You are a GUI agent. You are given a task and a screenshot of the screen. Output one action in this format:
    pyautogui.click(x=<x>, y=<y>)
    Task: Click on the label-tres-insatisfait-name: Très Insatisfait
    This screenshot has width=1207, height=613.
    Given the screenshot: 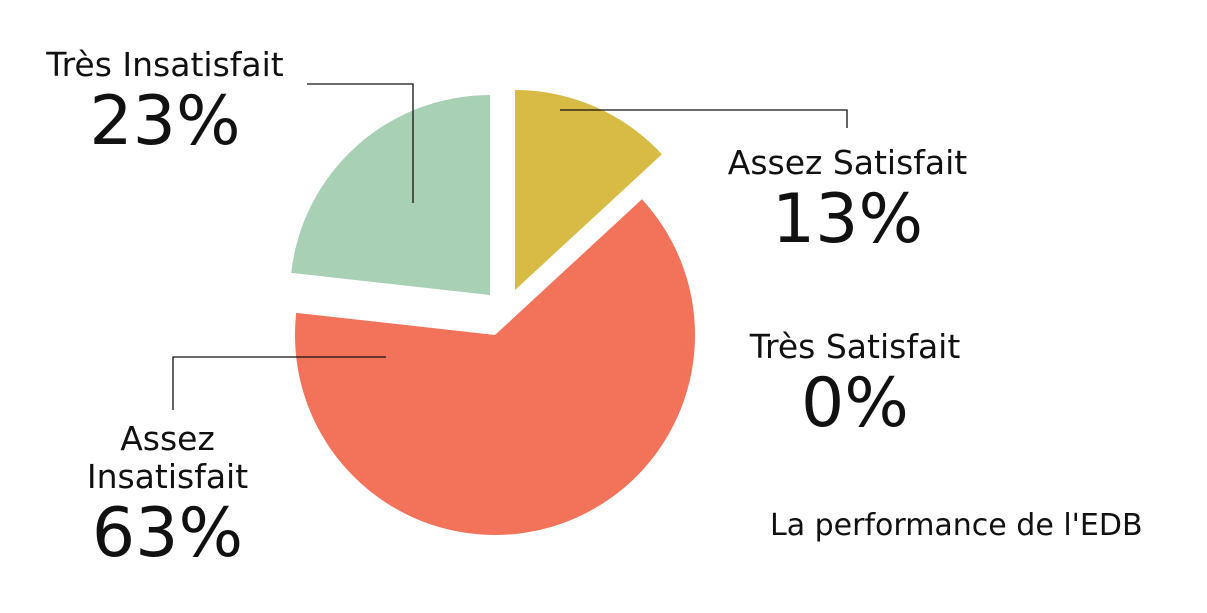 What is the action you would take?
    pyautogui.click(x=165, y=64)
    